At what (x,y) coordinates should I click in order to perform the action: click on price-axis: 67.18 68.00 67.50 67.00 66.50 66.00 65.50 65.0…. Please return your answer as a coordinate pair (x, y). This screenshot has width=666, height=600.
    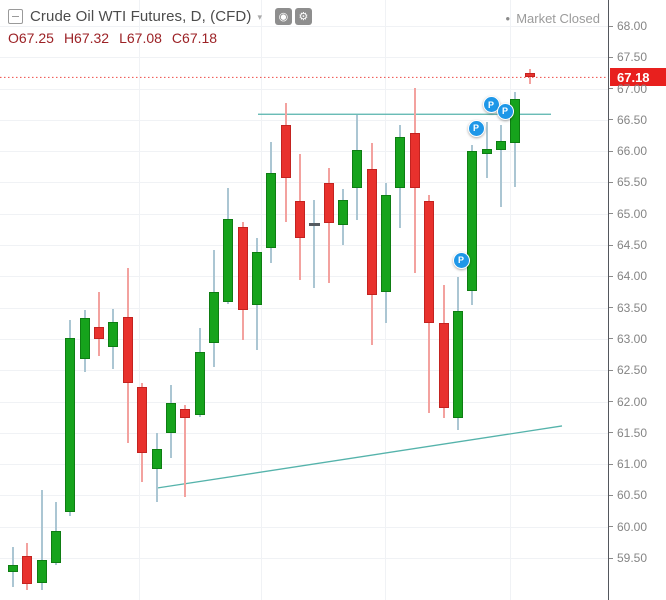
    Looking at the image, I should click on (637, 300).